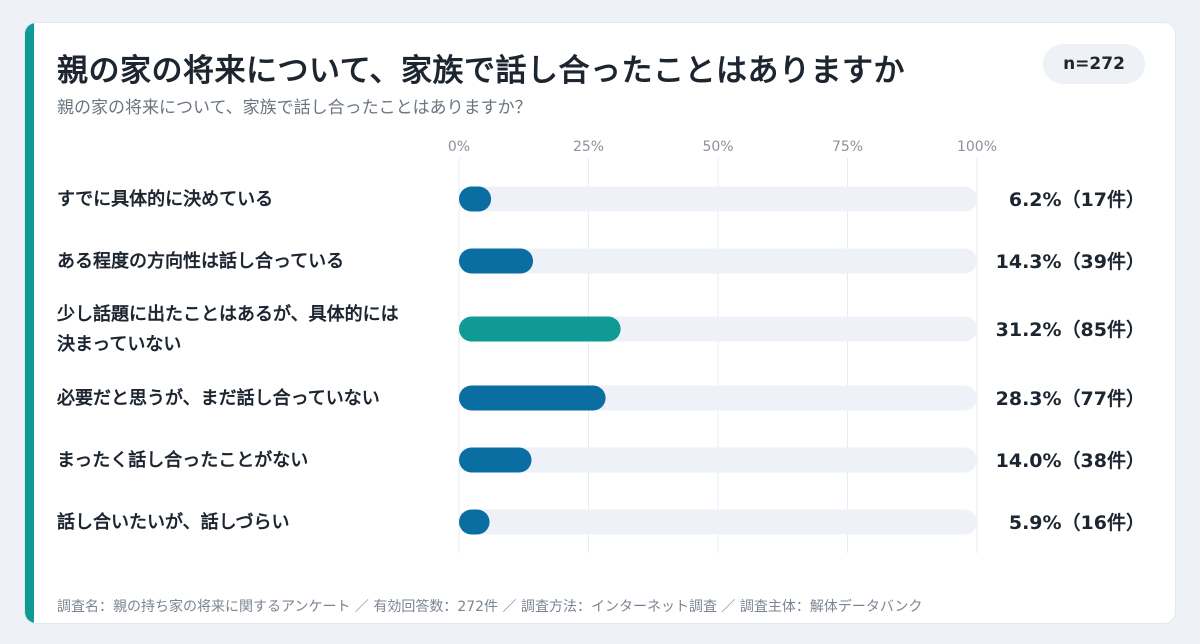 This screenshot has width=1200, height=644. What do you see at coordinates (294, 108) in the screenshot?
I see `chart-subtitle: 親の家の将来について、家族で話し合ったことはありますか？` at bounding box center [294, 108].